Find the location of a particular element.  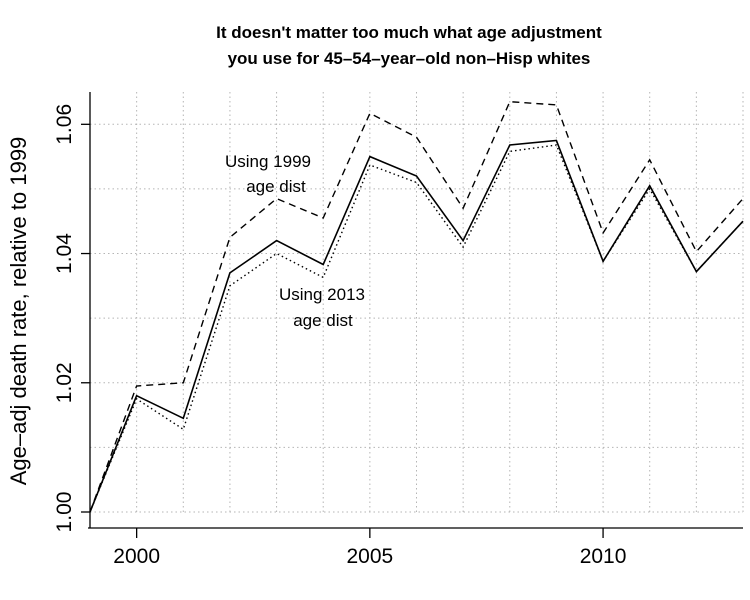

annotation-2013-line-2: age dist is located at coordinates (323, 320).